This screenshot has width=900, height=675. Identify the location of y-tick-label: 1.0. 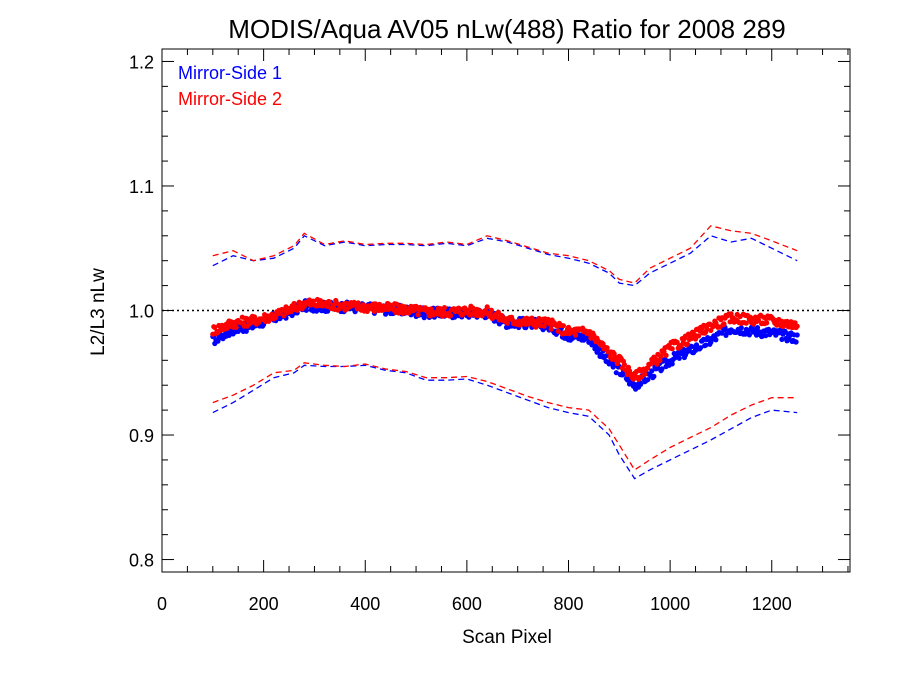
(141, 312).